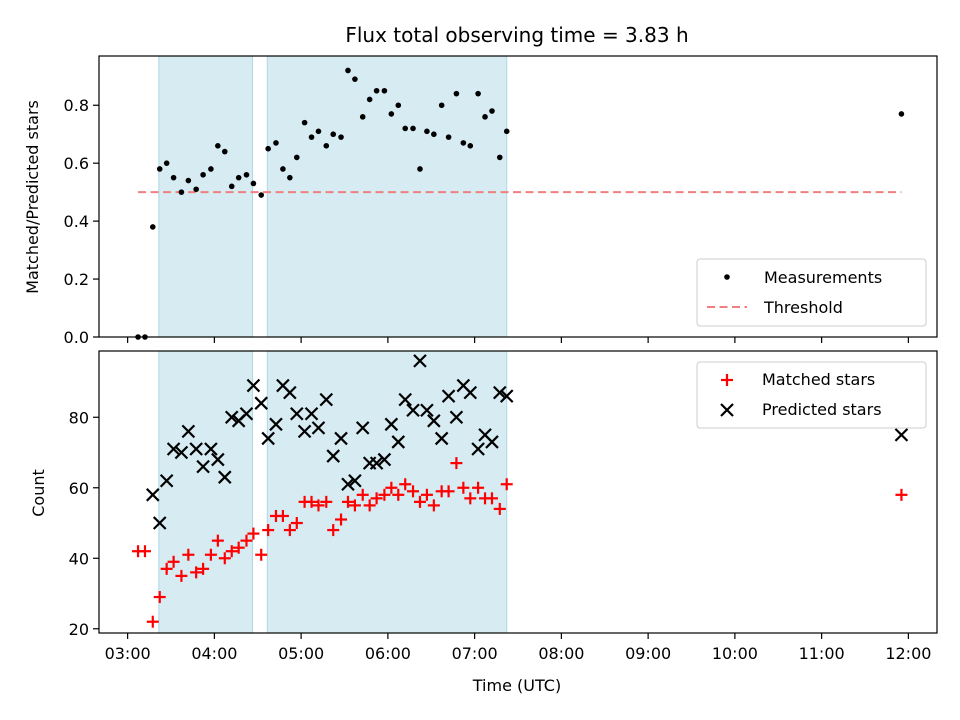 The image size is (960, 720). I want to click on legend-matched-label: Matched stars, so click(818, 379).